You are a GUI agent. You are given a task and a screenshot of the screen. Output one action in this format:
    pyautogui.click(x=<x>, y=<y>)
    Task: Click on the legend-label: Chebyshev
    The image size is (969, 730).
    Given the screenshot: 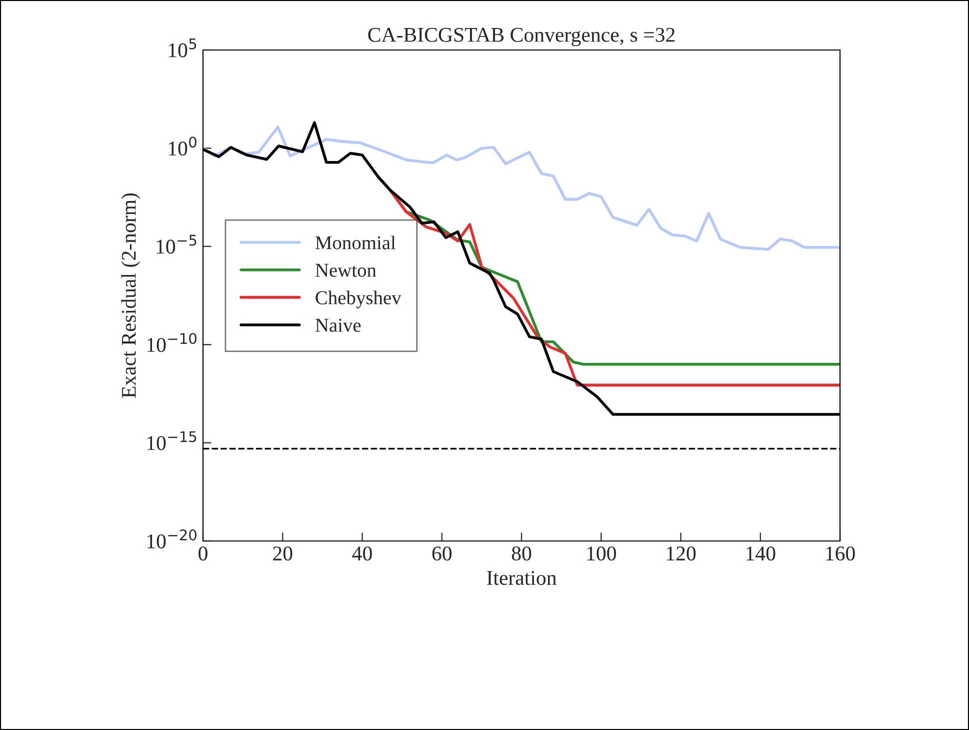 What is the action you would take?
    pyautogui.click(x=359, y=299)
    